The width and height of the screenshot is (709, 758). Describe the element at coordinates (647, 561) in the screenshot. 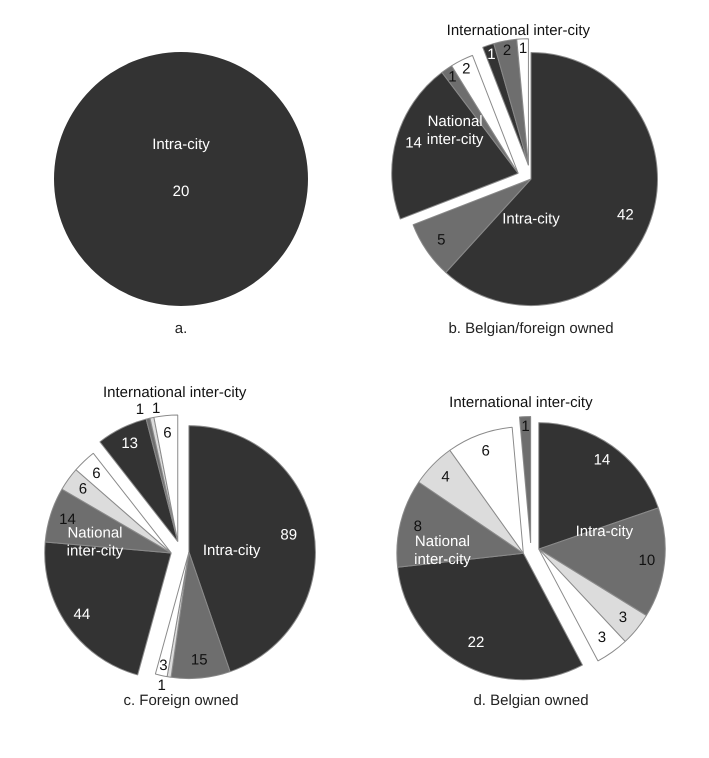

I see `data-label: 10` at that location.